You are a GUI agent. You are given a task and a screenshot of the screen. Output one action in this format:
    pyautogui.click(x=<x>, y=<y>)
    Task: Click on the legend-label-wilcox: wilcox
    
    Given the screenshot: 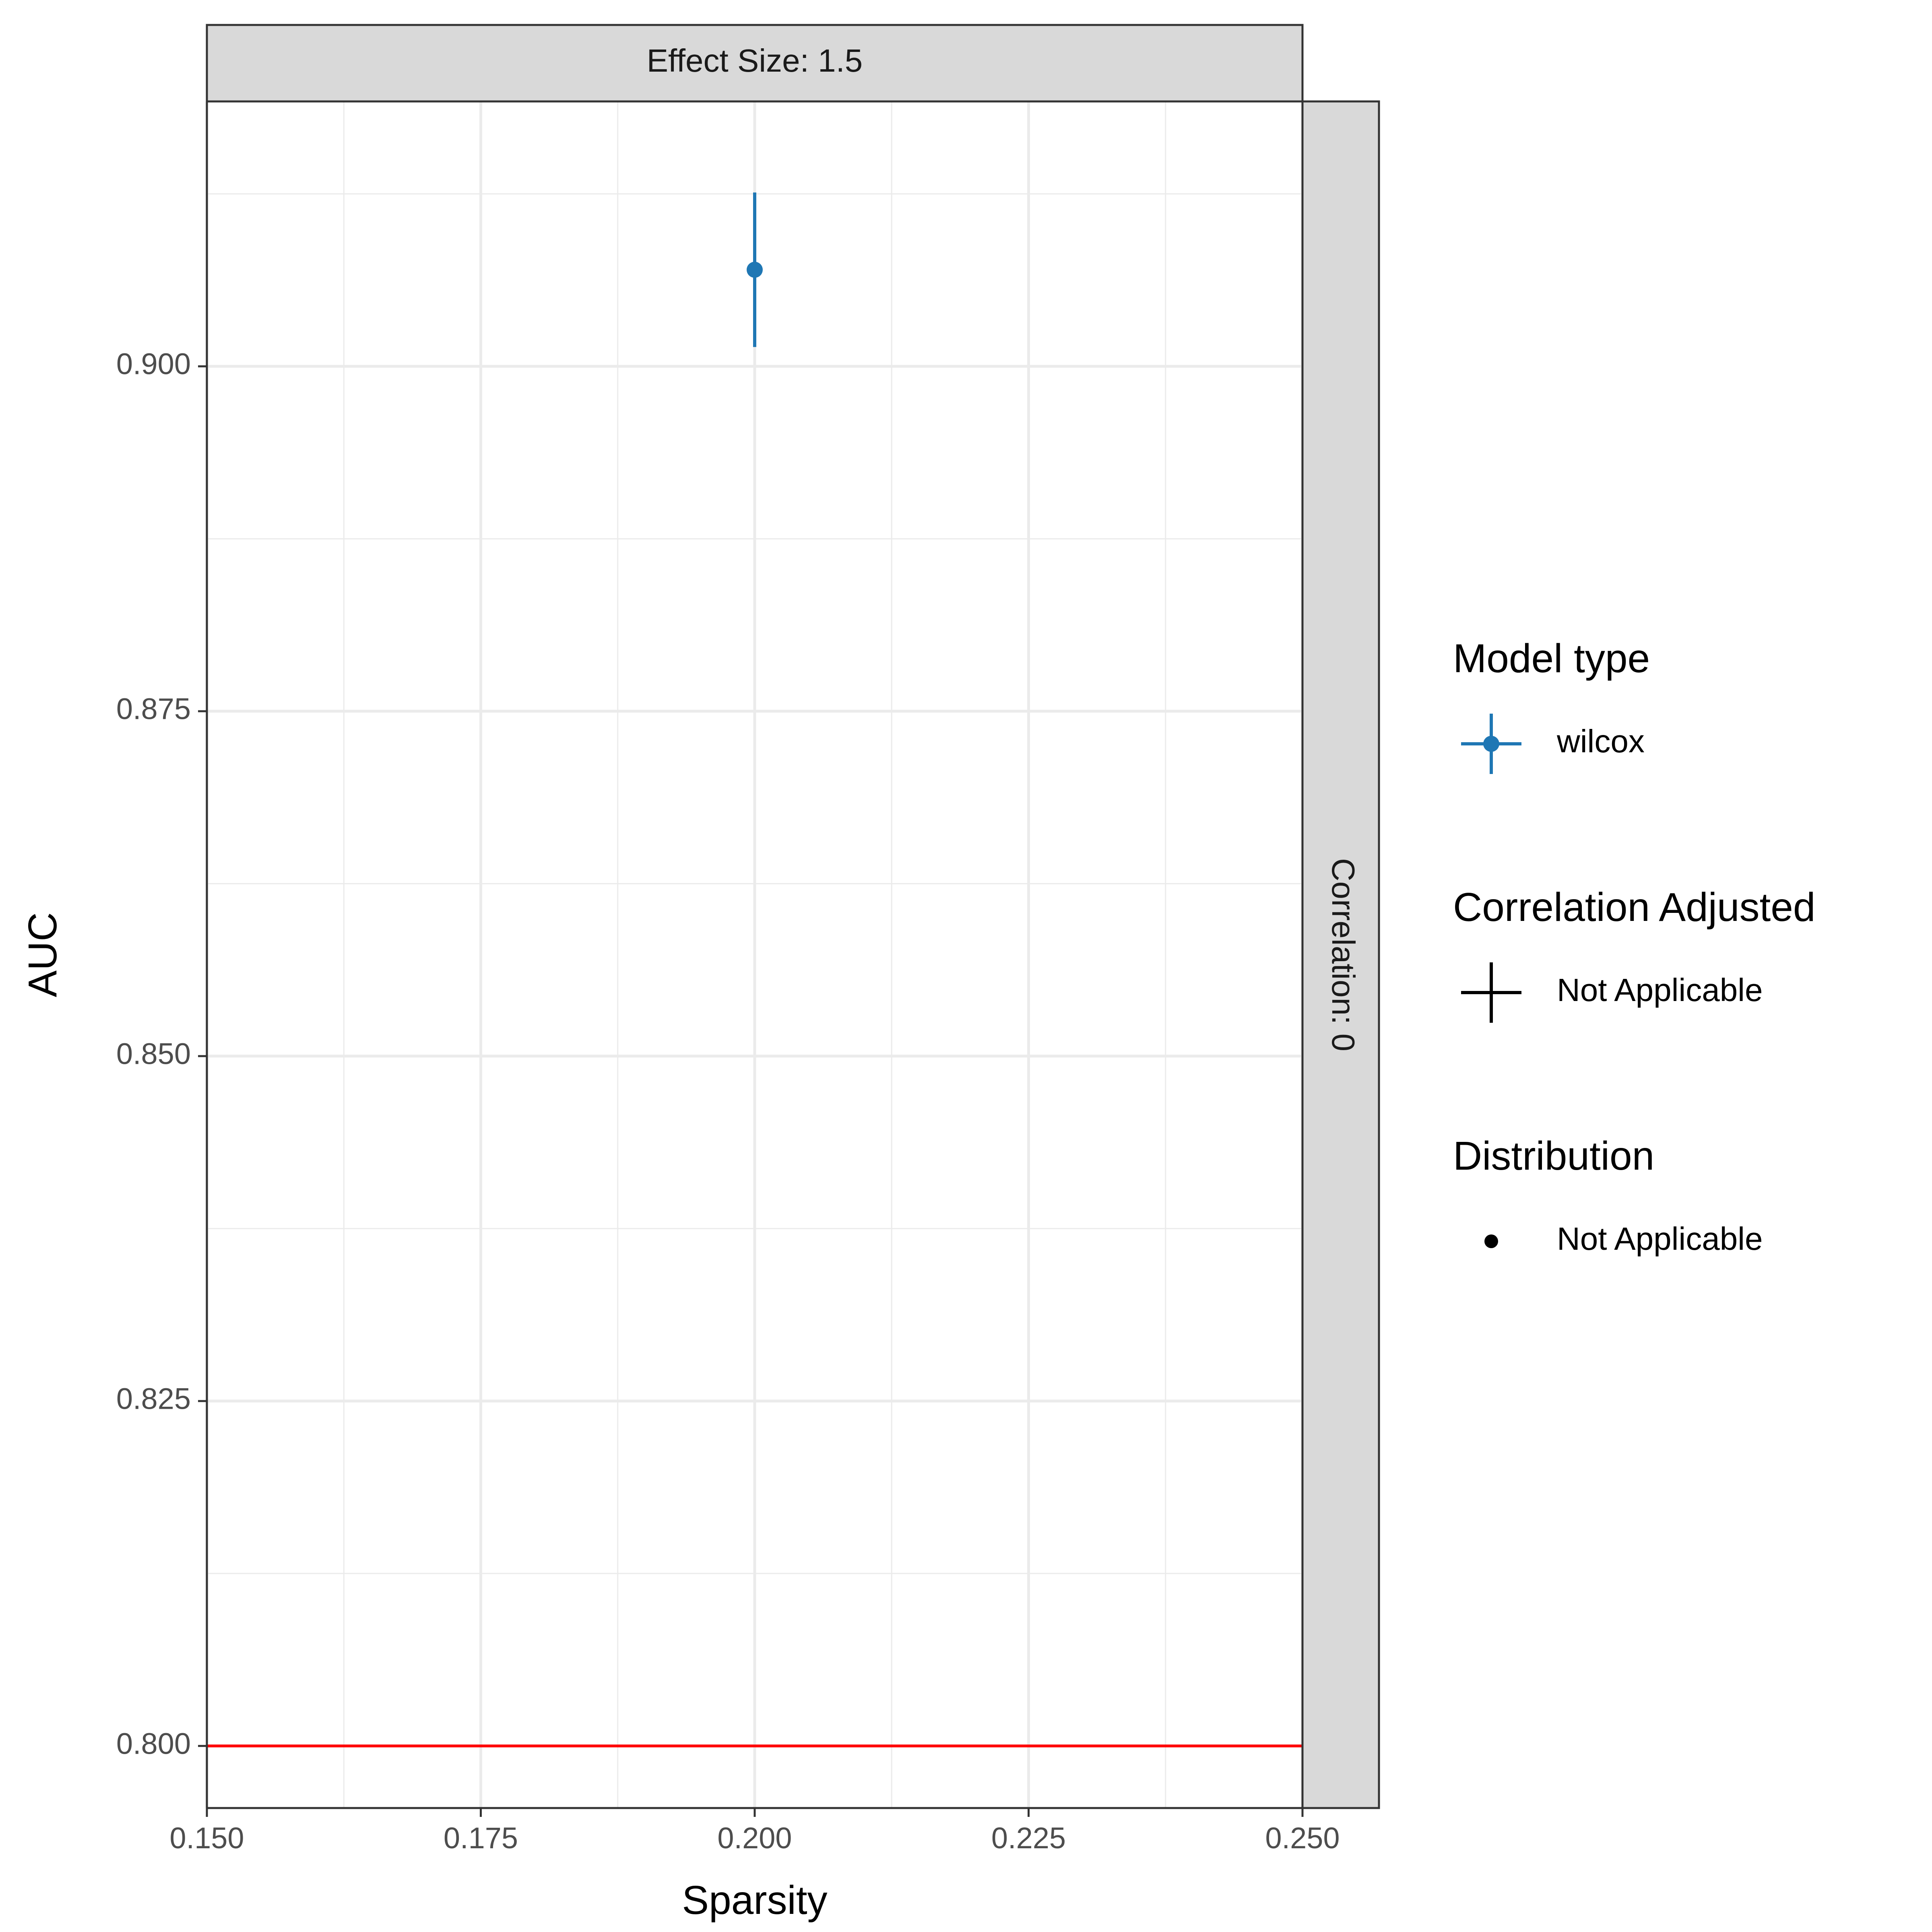 What is the action you would take?
    pyautogui.click(x=1600, y=741)
    